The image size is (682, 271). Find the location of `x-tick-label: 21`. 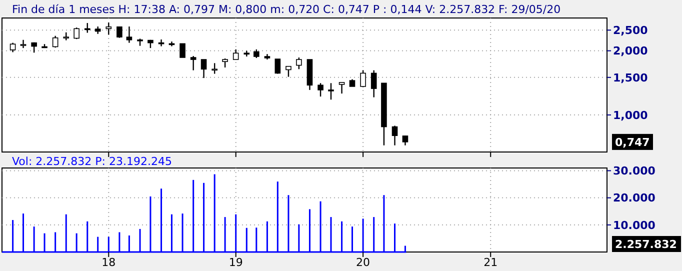

x-tick-label: 21 is located at coordinates (491, 262).